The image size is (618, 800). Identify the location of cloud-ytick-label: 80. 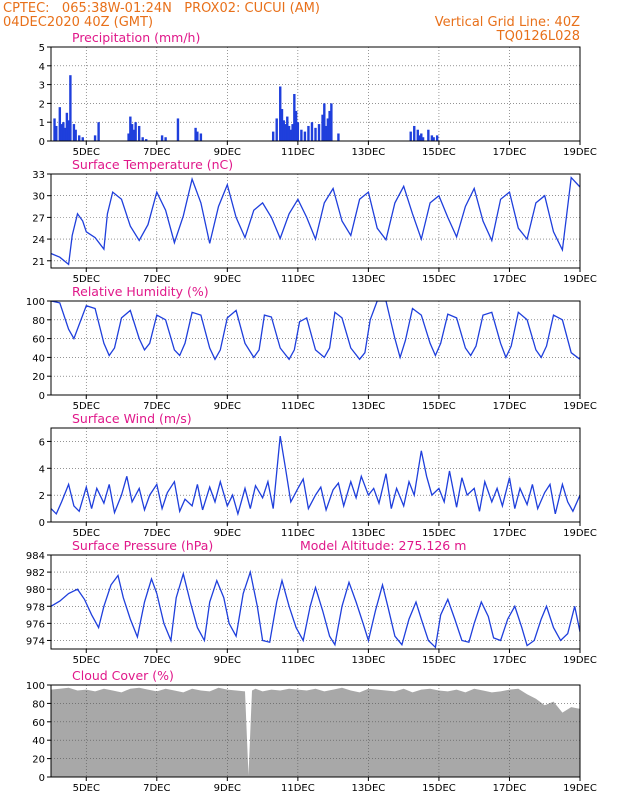
(38, 704).